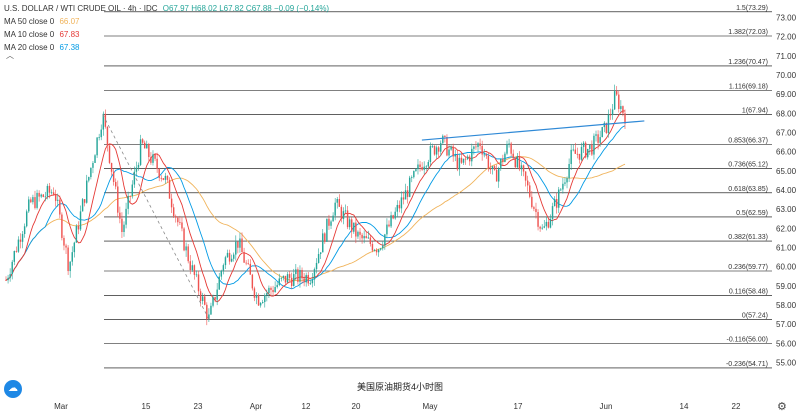 The height and width of the screenshot is (414, 800). What do you see at coordinates (166, 34) in the screenshot?
I see `legend-ma10: MA 10 close 0 67.83` at bounding box center [166, 34].